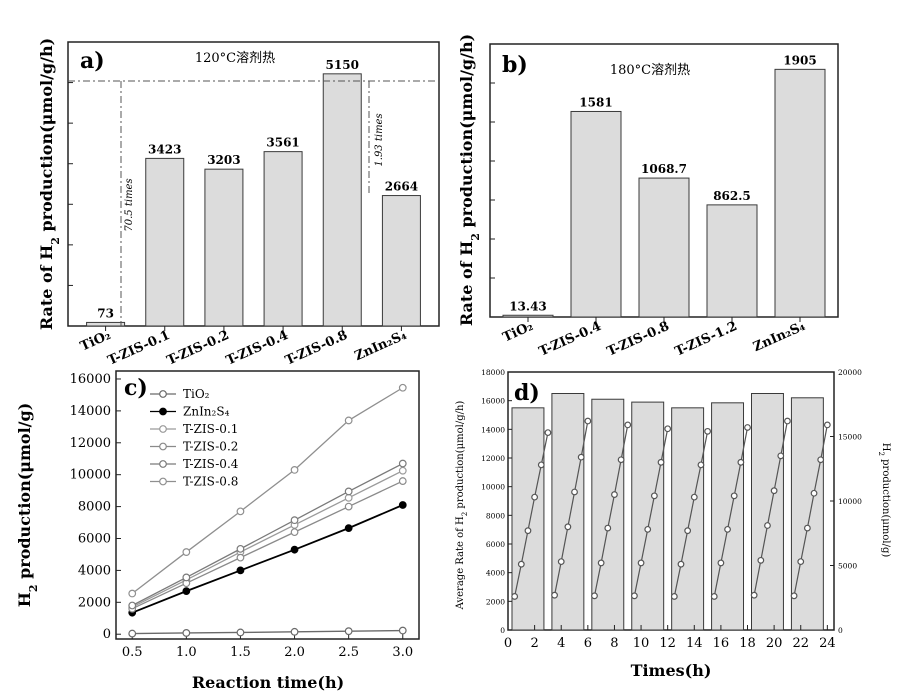 This screenshot has width=919, height=697. What do you see at coordinates (462, 506) in the screenshot?
I see `panel-d-ylabel: Average Rate of H2 production(μmol/g/h)` at bounding box center [462, 506].